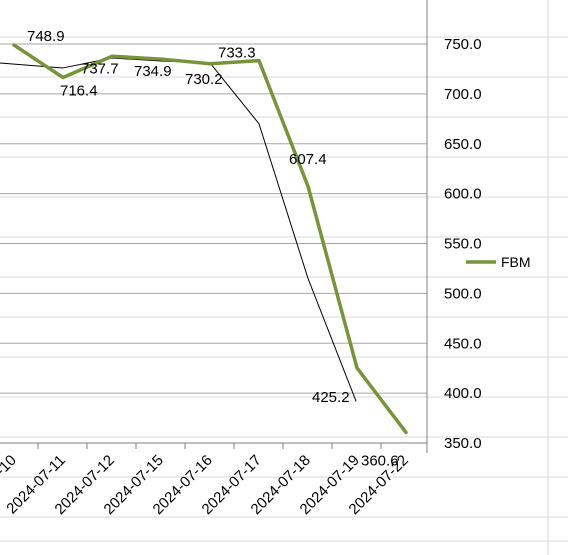  What do you see at coordinates (204, 79) in the screenshot?
I see `data-label: 730.2` at bounding box center [204, 79].